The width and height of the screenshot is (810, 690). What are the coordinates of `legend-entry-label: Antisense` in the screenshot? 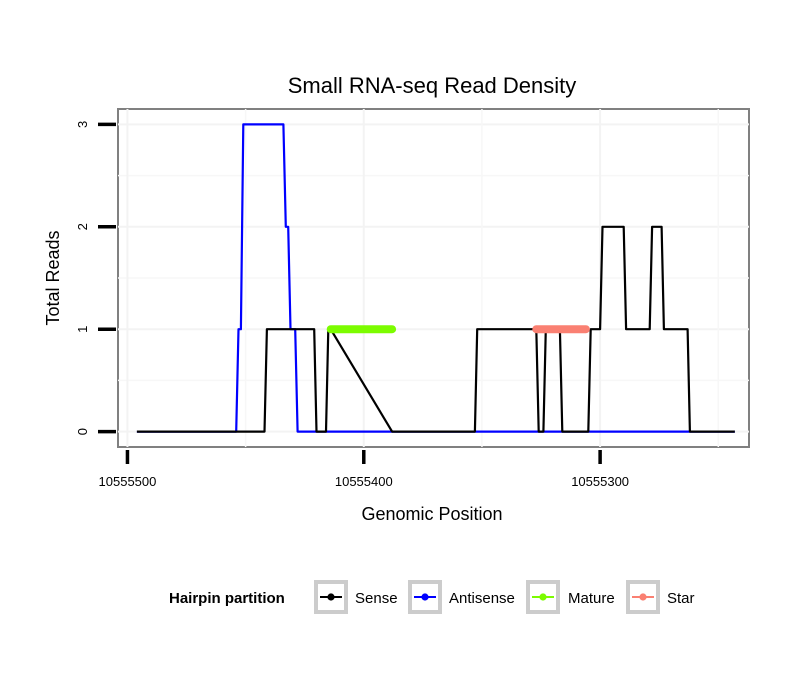 It's located at (482, 598).